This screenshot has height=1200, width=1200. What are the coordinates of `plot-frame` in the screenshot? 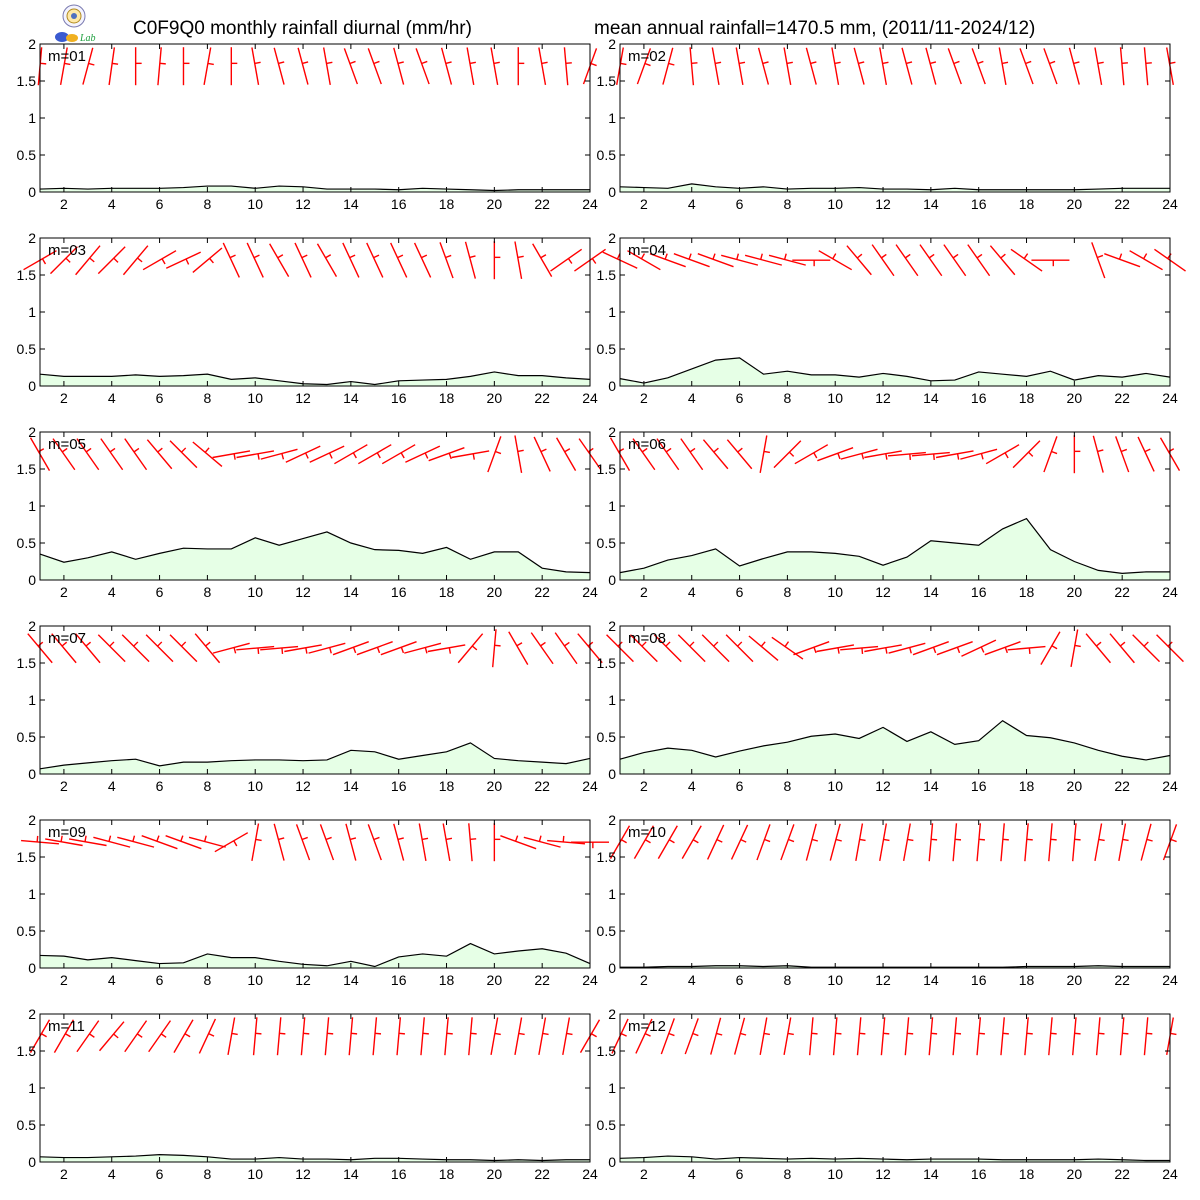 It's located at (315, 1088).